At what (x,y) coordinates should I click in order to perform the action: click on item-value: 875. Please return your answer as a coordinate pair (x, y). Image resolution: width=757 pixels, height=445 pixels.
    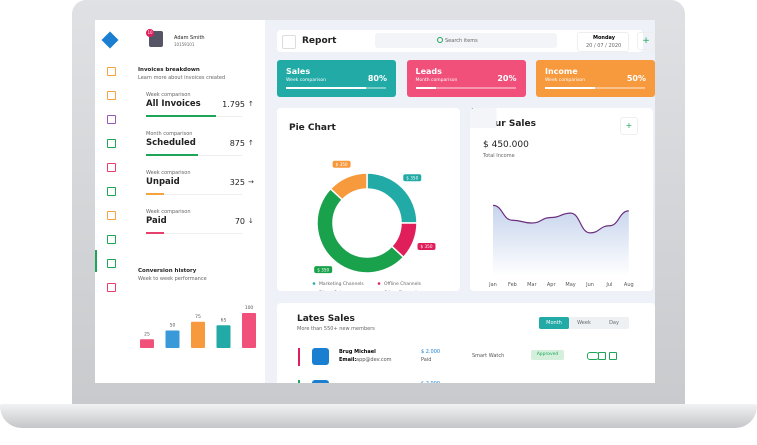
    Looking at the image, I should click on (237, 143).